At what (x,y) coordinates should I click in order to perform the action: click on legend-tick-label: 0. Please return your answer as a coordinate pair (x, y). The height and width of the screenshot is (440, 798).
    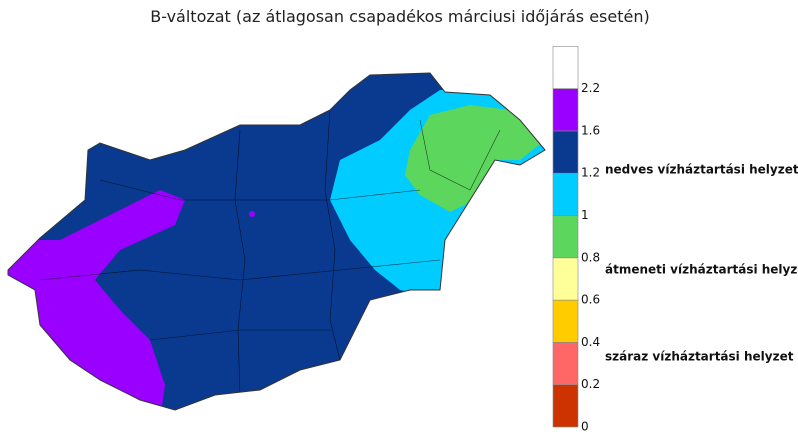
    Looking at the image, I should click on (585, 427).